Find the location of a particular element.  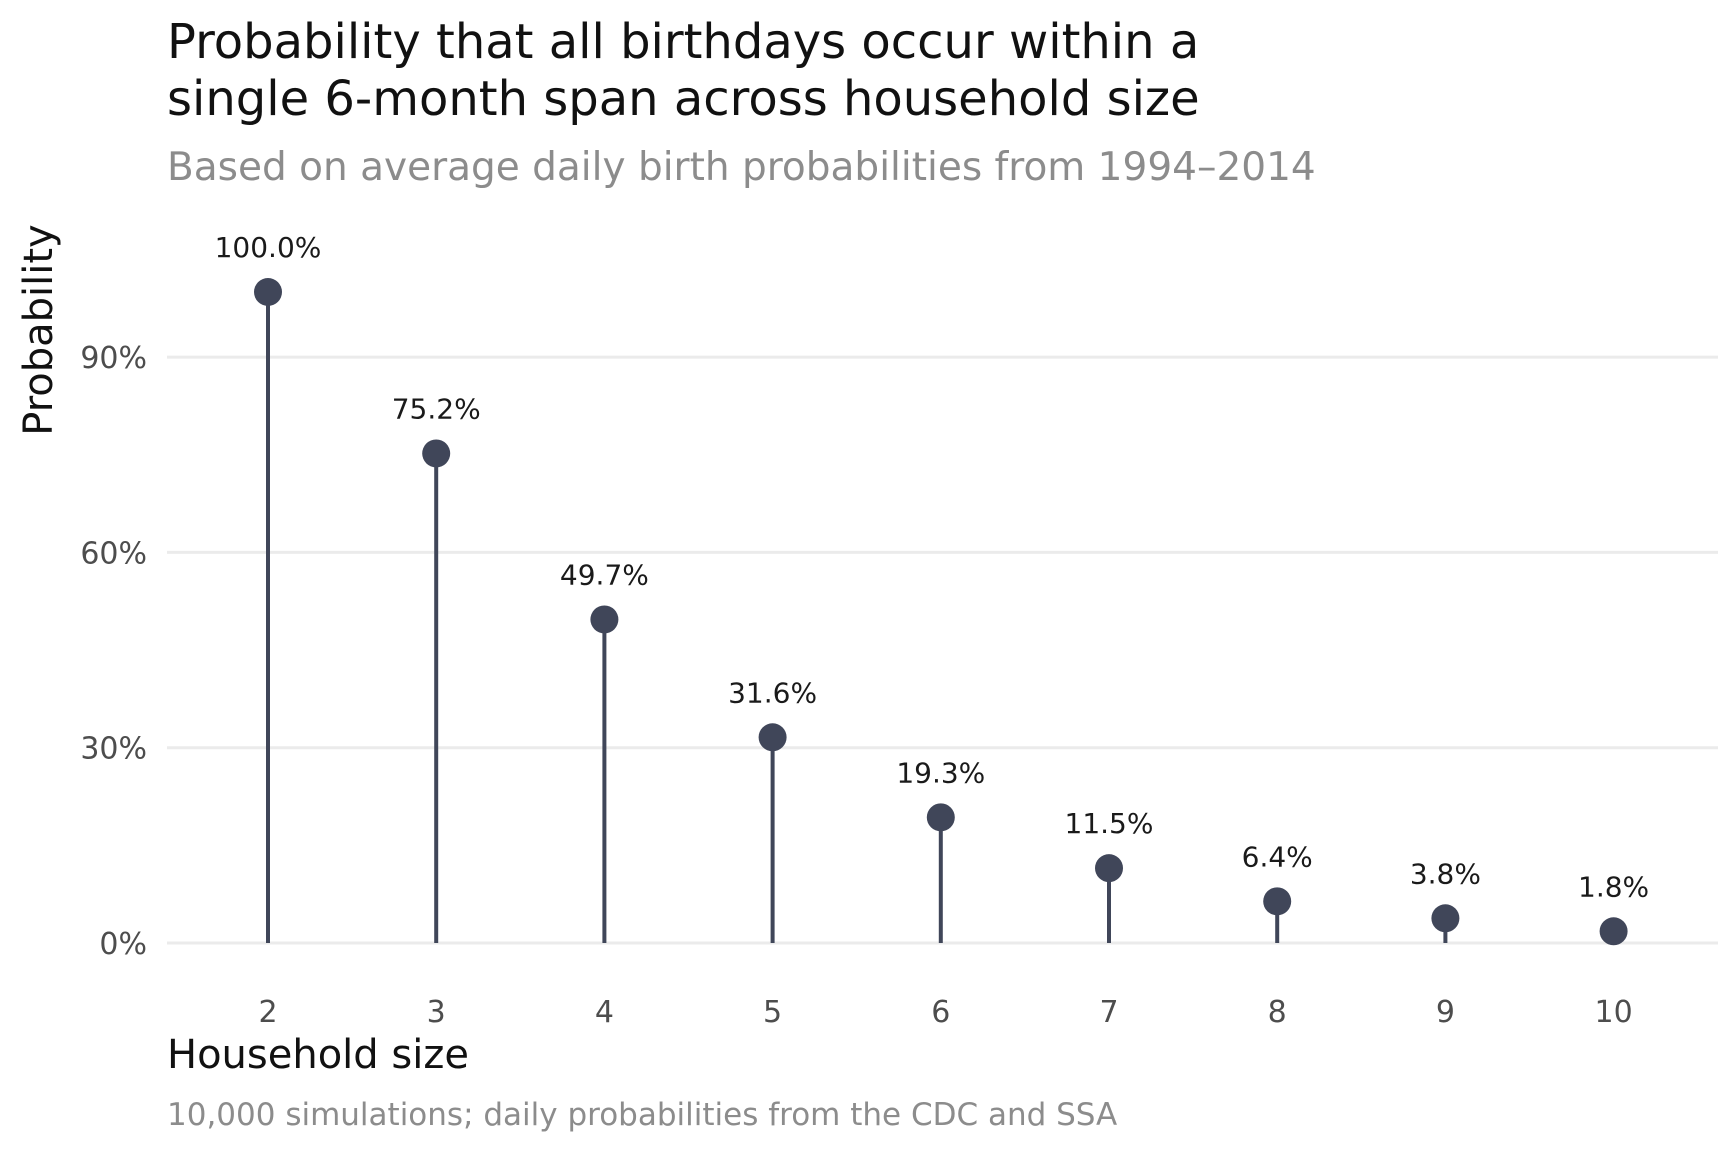

y-axis-title: Probability is located at coordinates (39, 329).